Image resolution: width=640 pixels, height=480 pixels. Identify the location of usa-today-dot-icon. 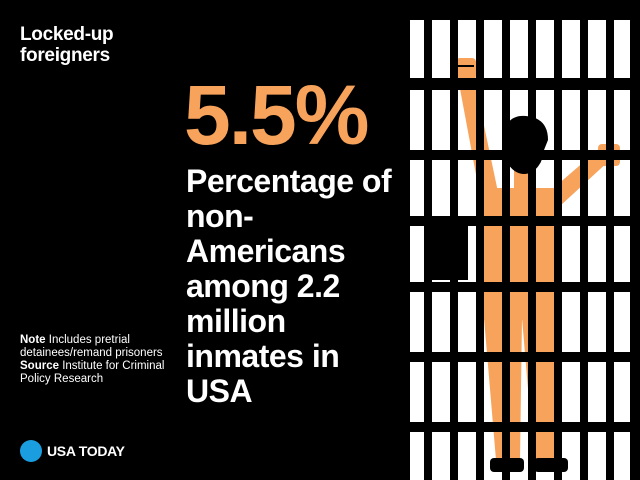
(31, 451).